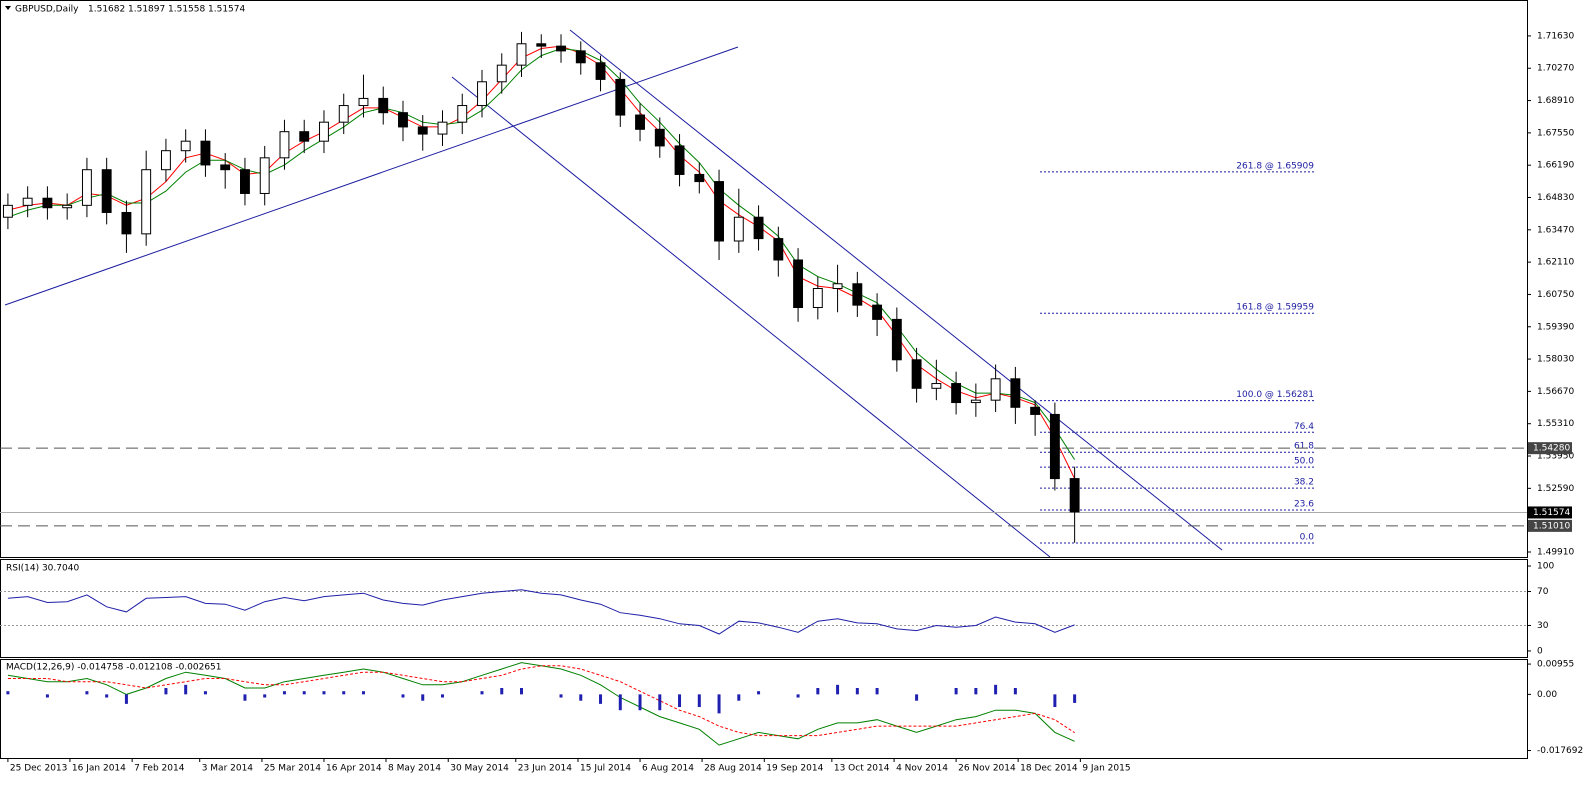 This screenshot has width=1596, height=790. What do you see at coordinates (1304, 427) in the screenshot?
I see `fib-label: 76.4` at bounding box center [1304, 427].